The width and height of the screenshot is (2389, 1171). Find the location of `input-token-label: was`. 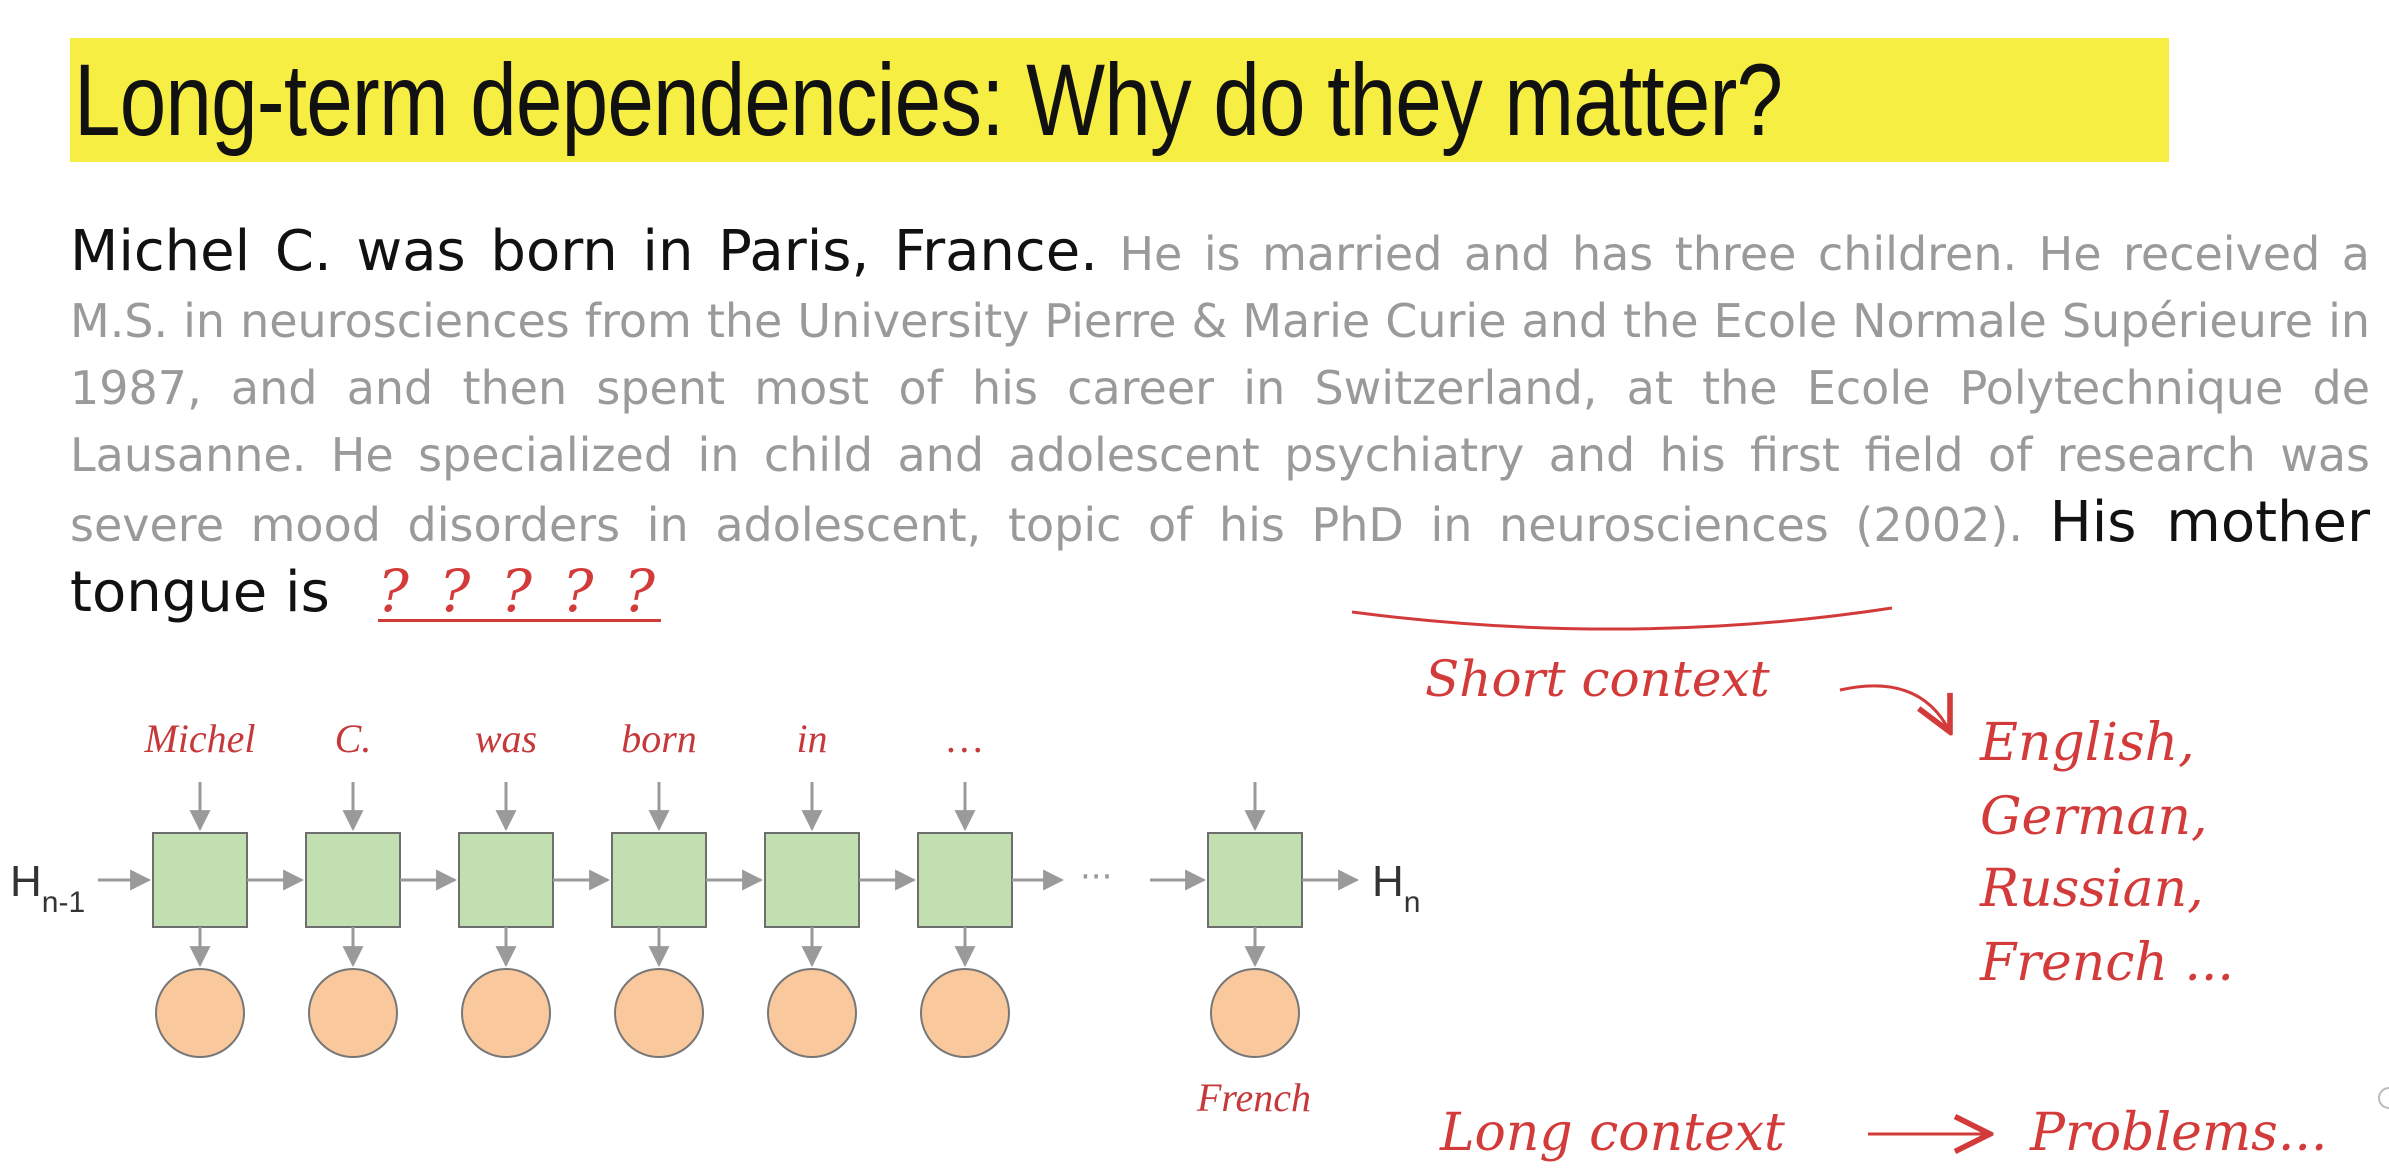

input-token-label: was is located at coordinates (506, 738).